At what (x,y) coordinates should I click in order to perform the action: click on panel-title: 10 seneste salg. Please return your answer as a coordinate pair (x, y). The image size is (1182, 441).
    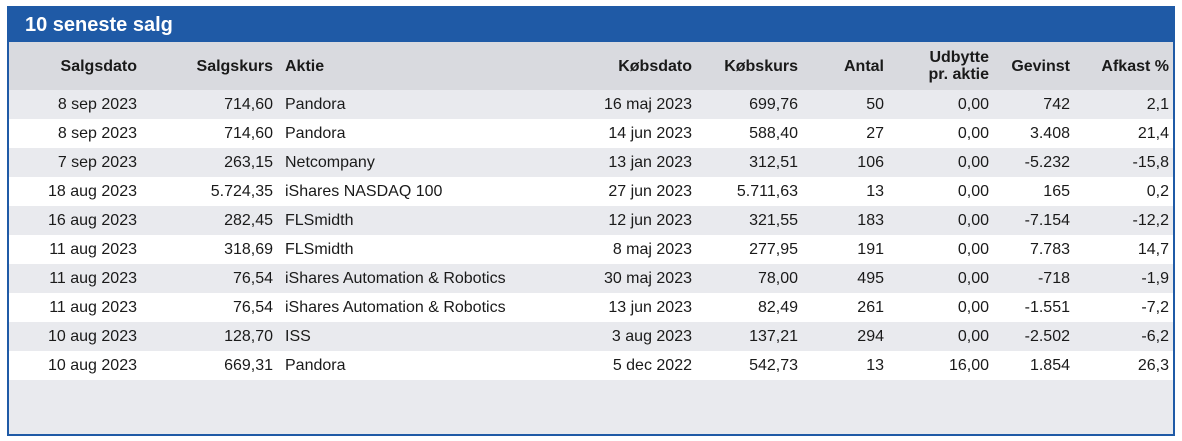
    Looking at the image, I should click on (591, 25).